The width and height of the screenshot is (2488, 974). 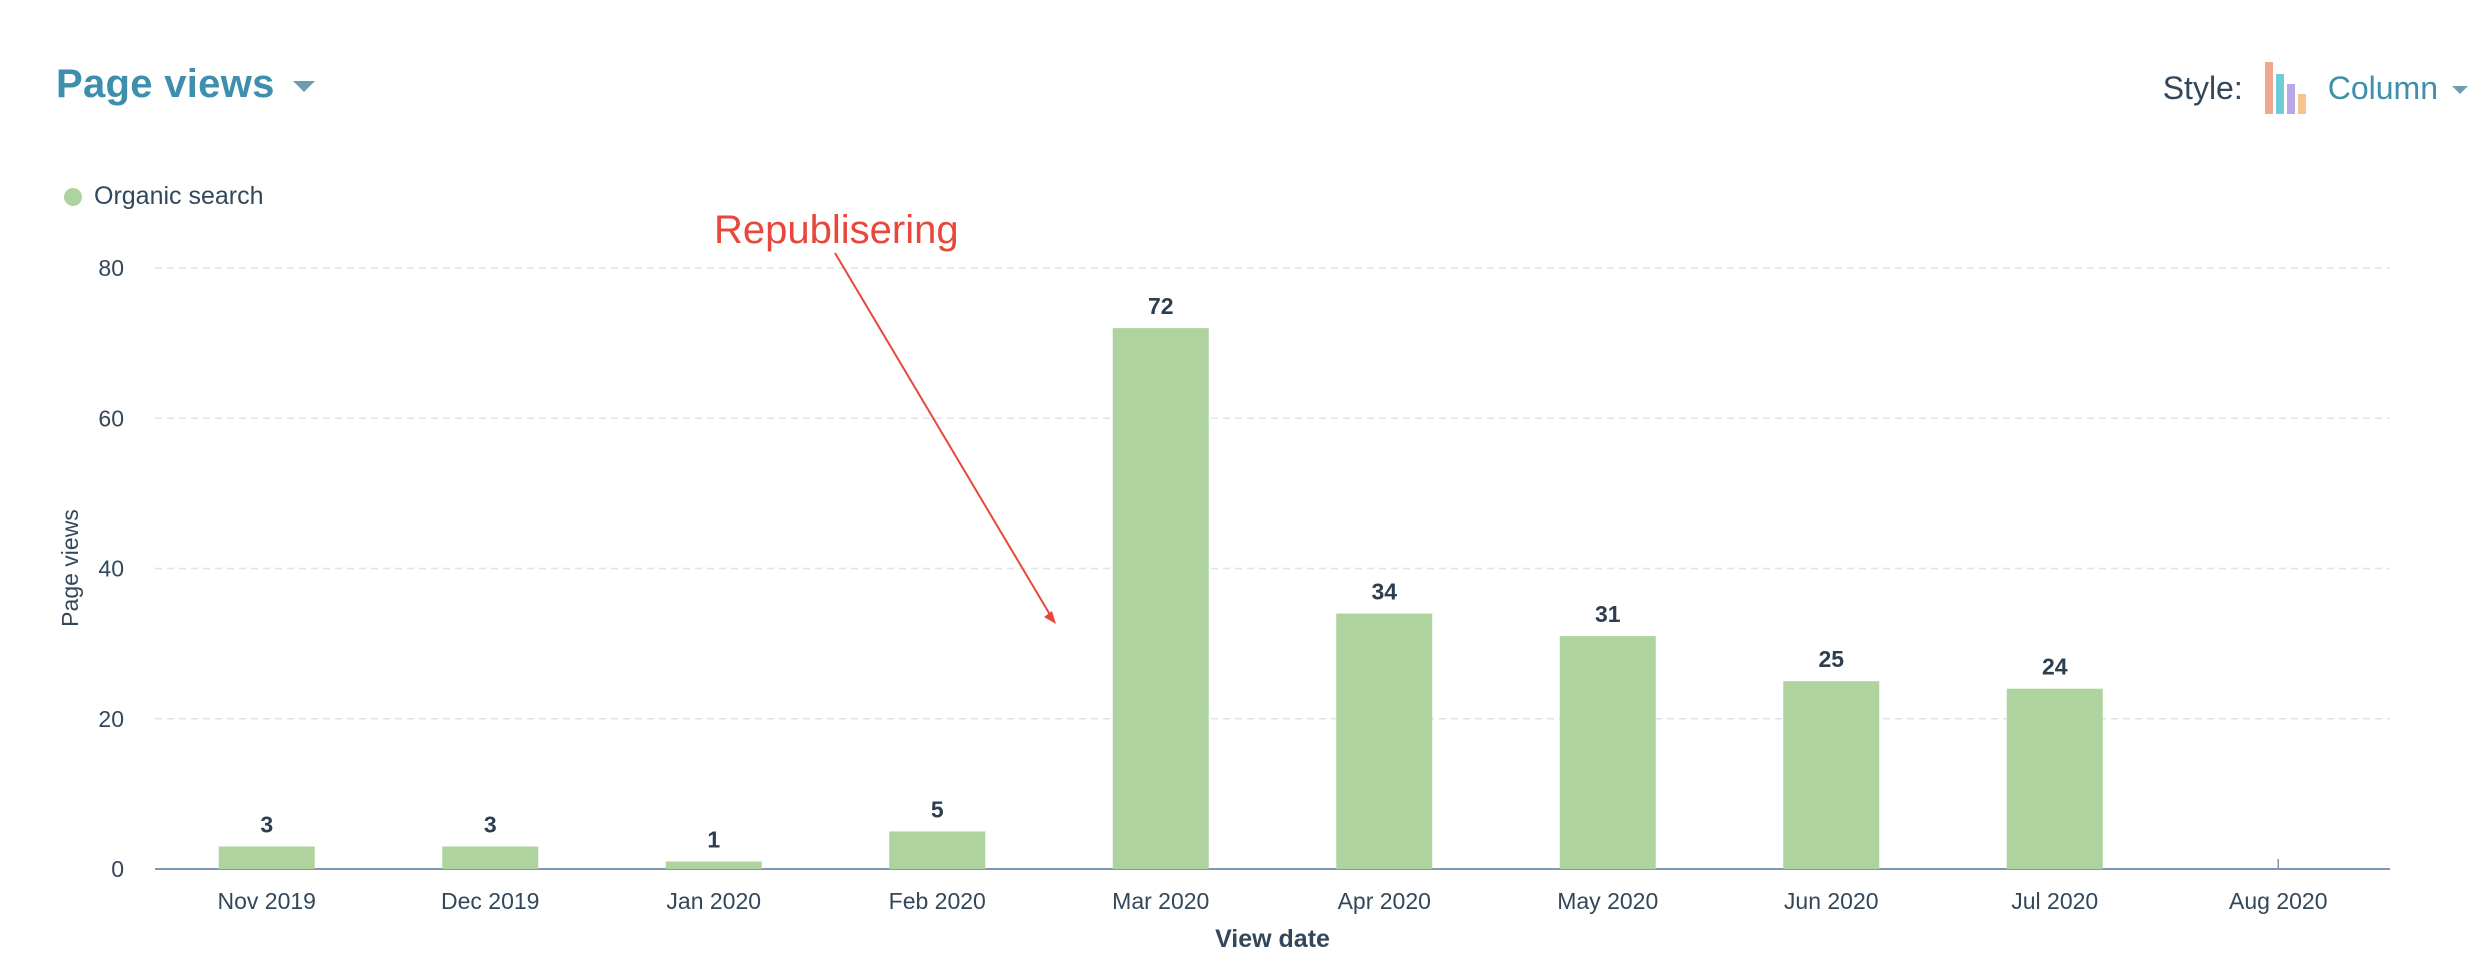 What do you see at coordinates (1608, 614) in the screenshot?
I see `data-label: 31` at bounding box center [1608, 614].